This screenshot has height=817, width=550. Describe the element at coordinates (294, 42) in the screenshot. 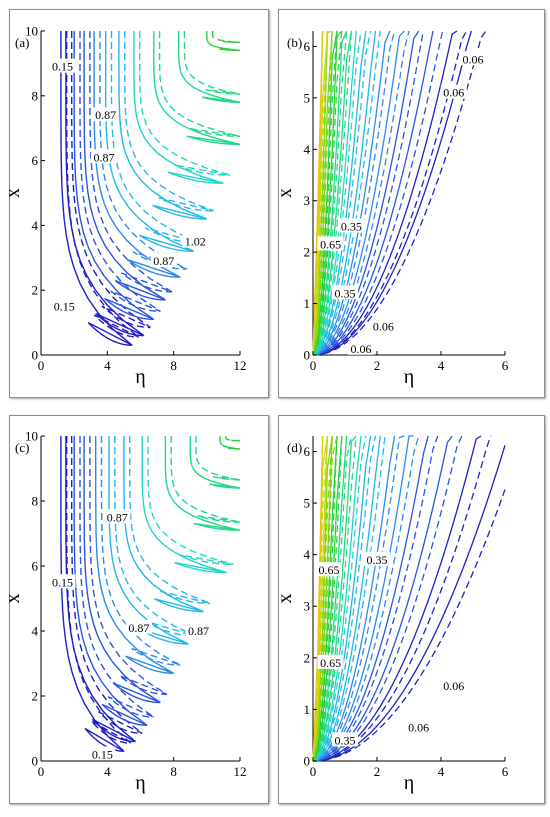

I see `panel-label: (b)` at that location.